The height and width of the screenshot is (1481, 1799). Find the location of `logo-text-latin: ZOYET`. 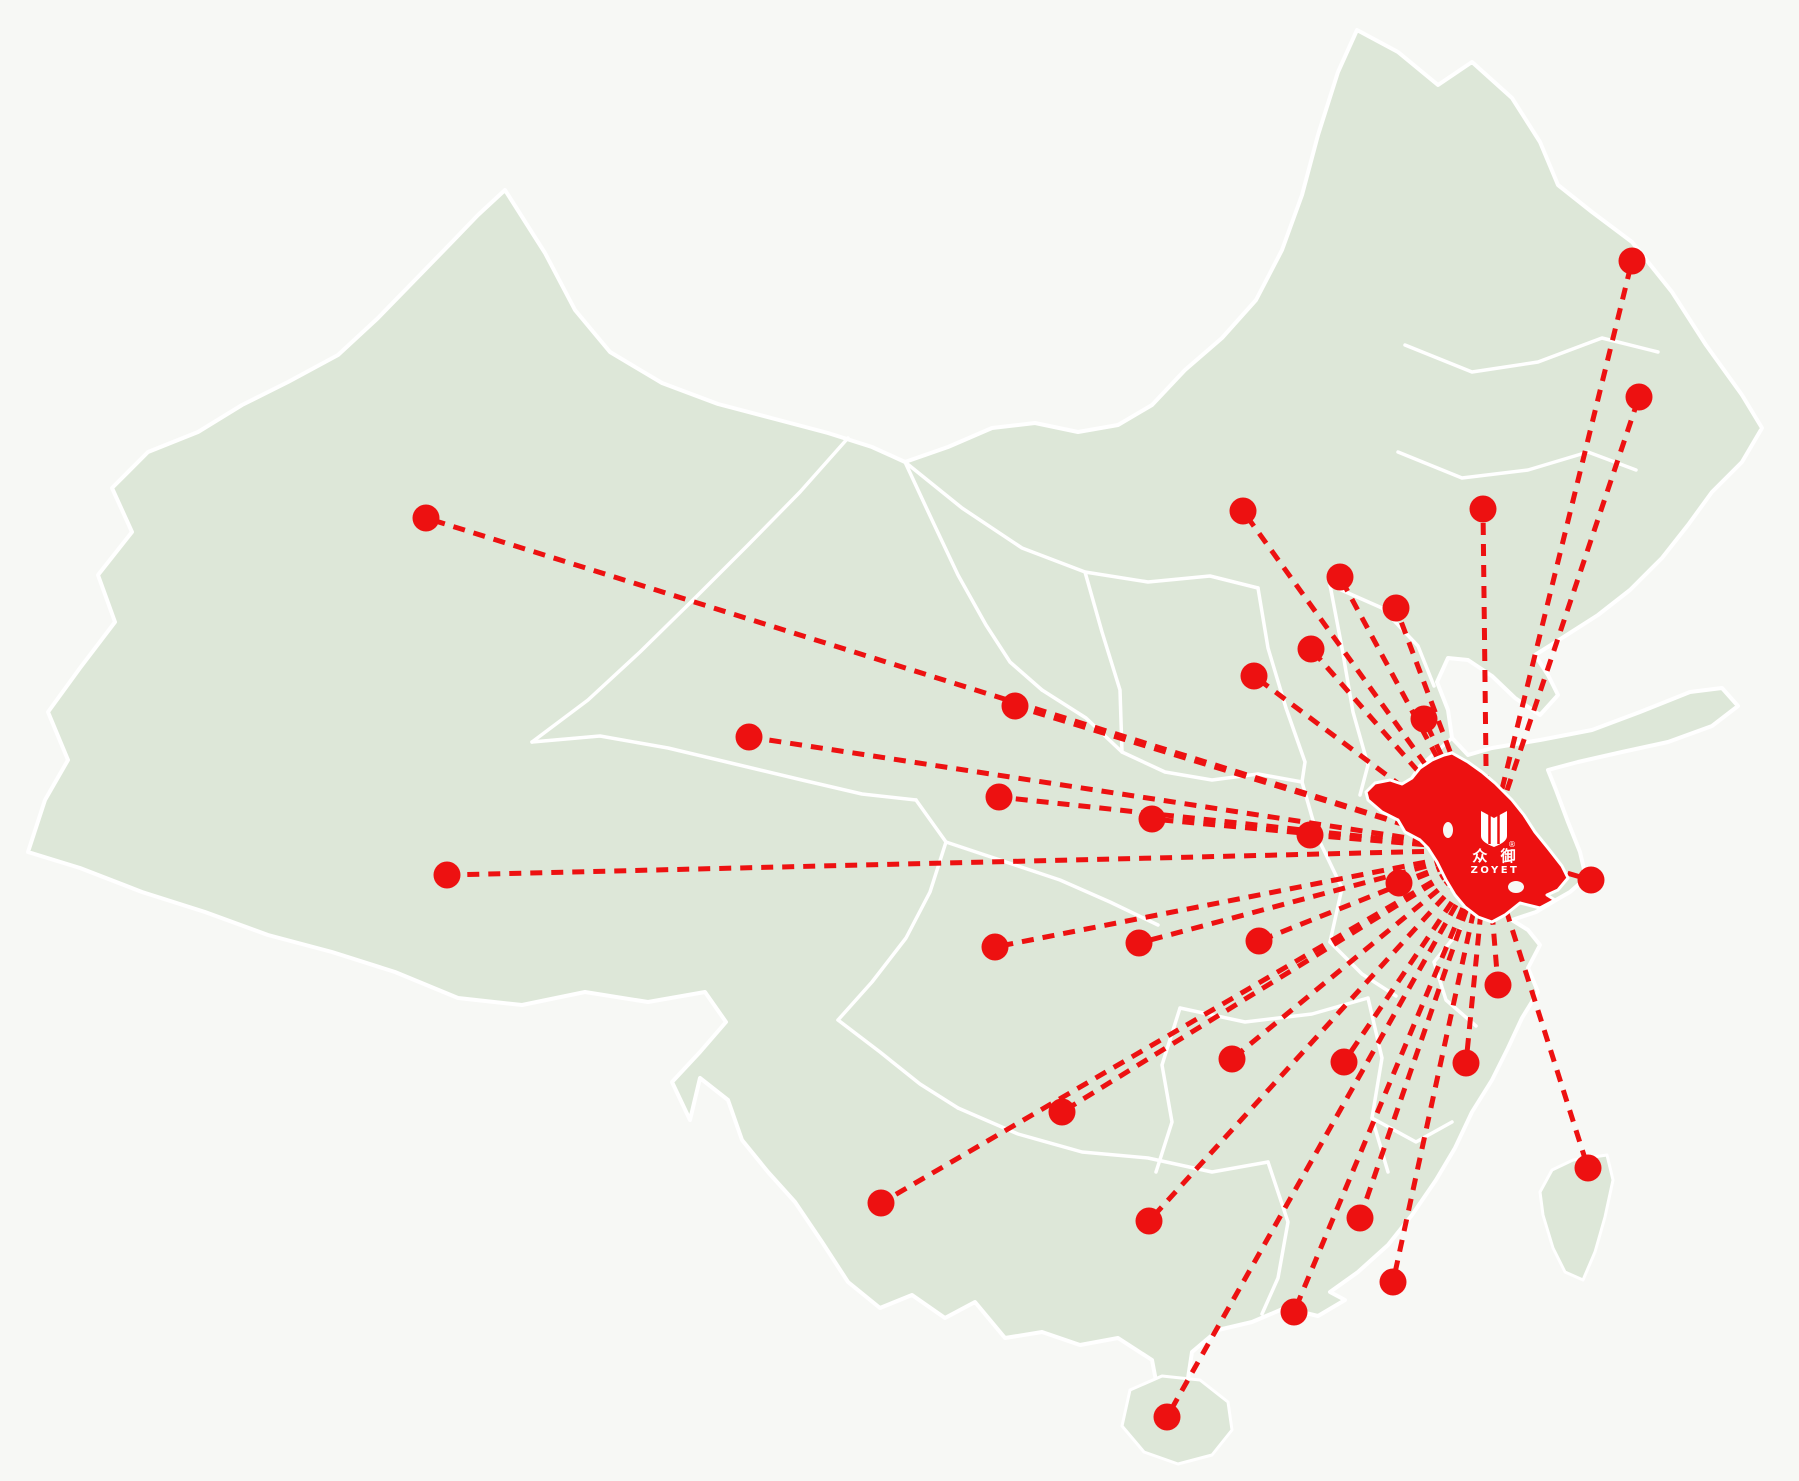

logo-text-latin: ZOYET is located at coordinates (1495, 870).